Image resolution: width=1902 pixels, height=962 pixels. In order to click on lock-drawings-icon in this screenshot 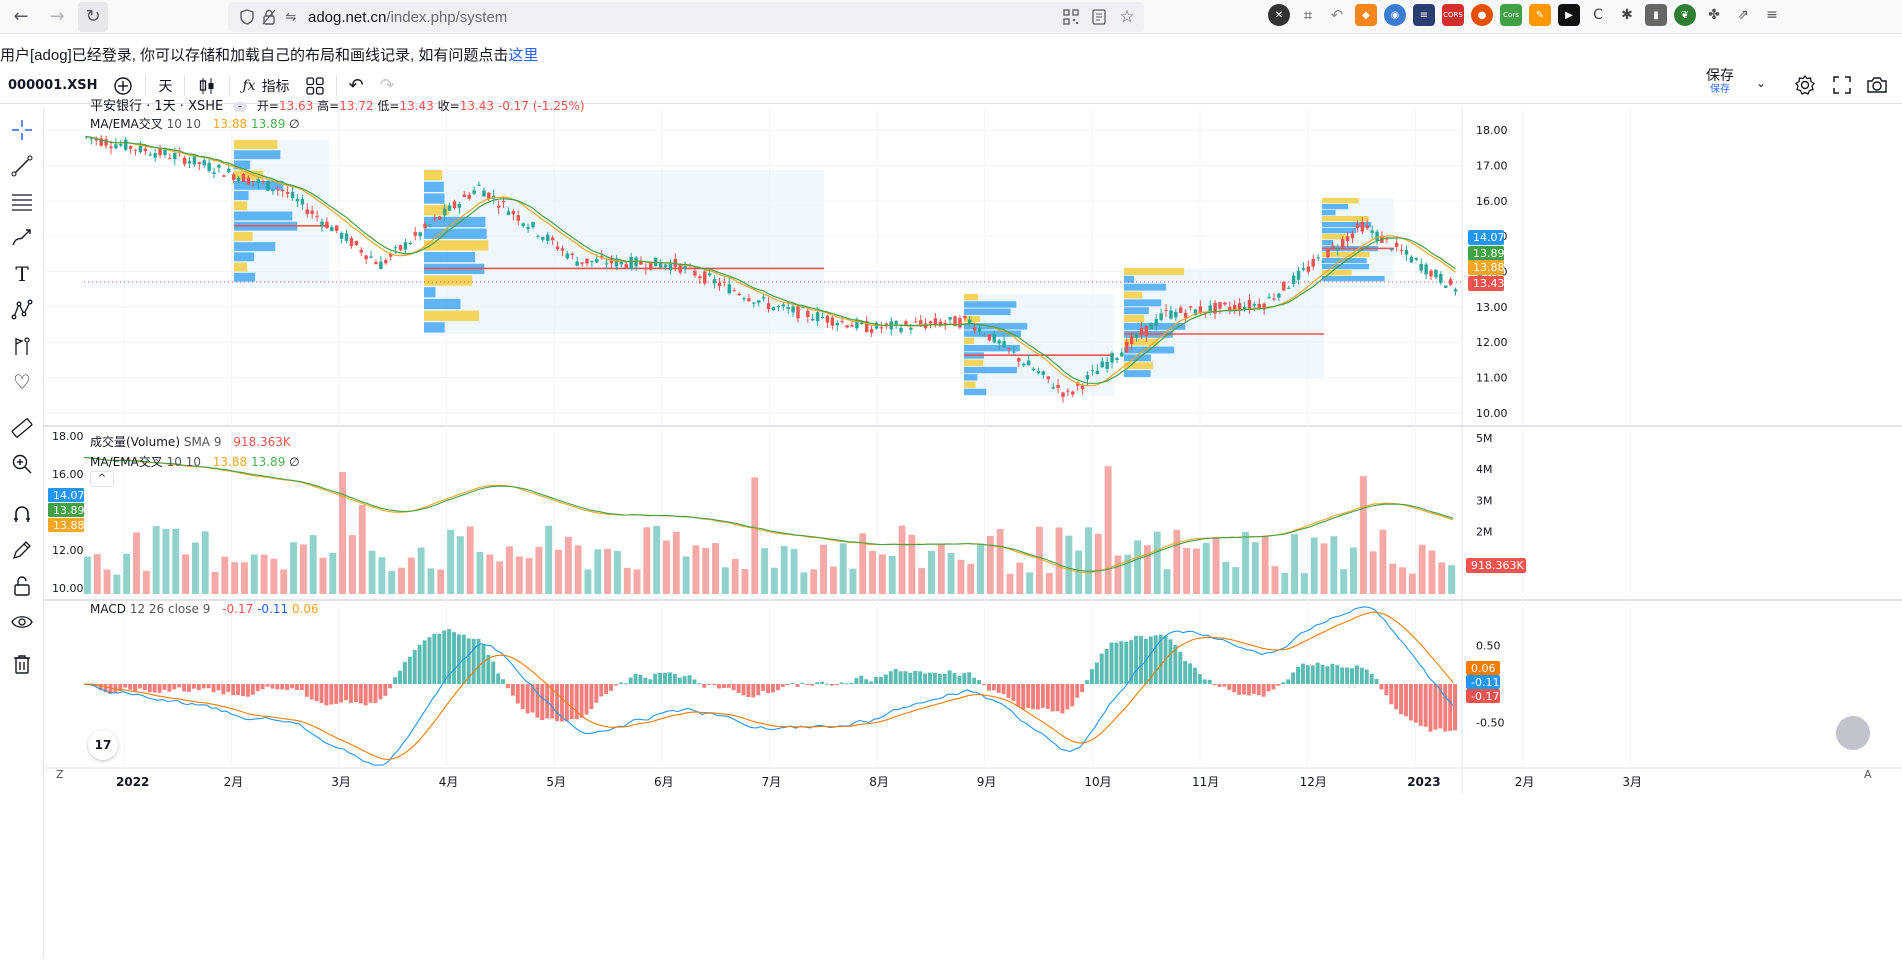, I will do `click(22, 586)`.